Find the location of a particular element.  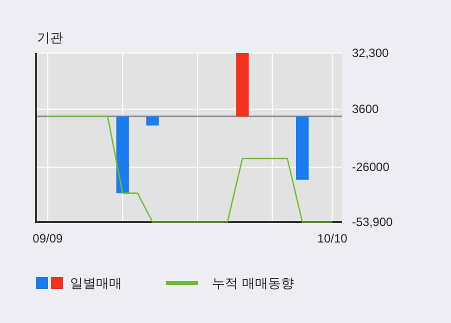

y-tick-label: 3600 is located at coordinates (366, 109).